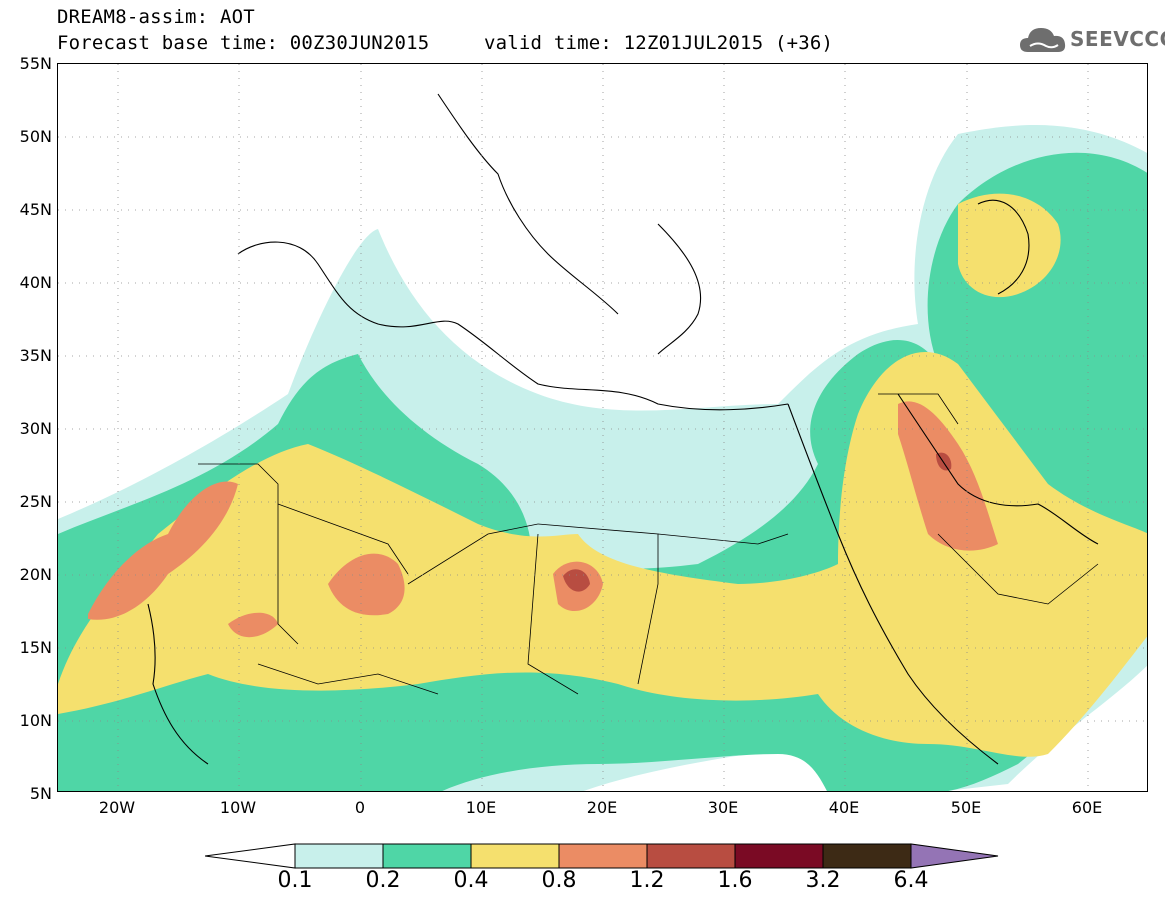  What do you see at coordinates (339, 856) in the screenshot?
I see `colorbar-bin-0.1-0.2` at bounding box center [339, 856].